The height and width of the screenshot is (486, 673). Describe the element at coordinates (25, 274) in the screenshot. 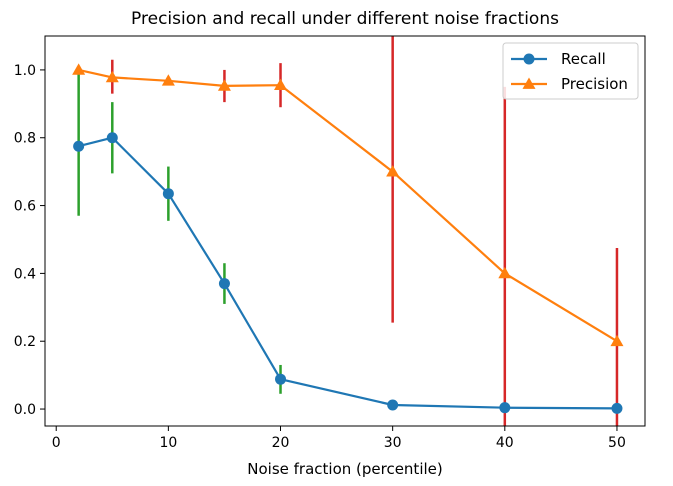

I see `y-tick-label: 0.4` at that location.